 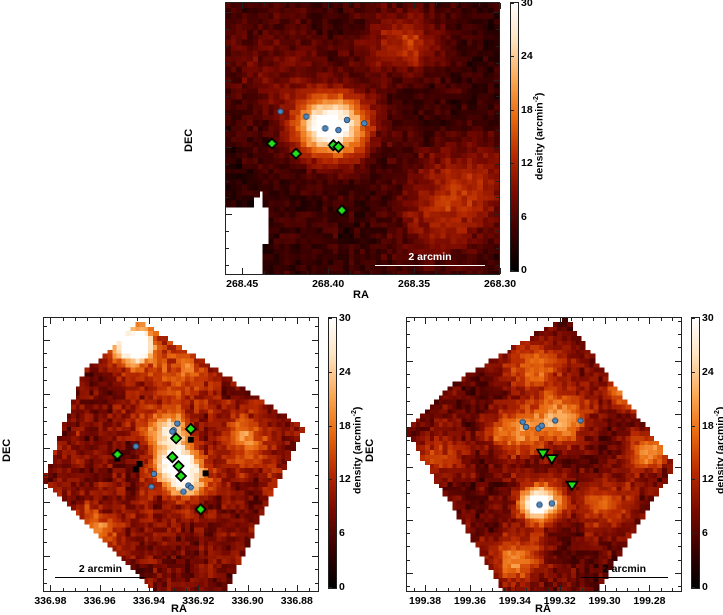 I want to click on x-tick-label: 268.35, so click(x=414, y=284).